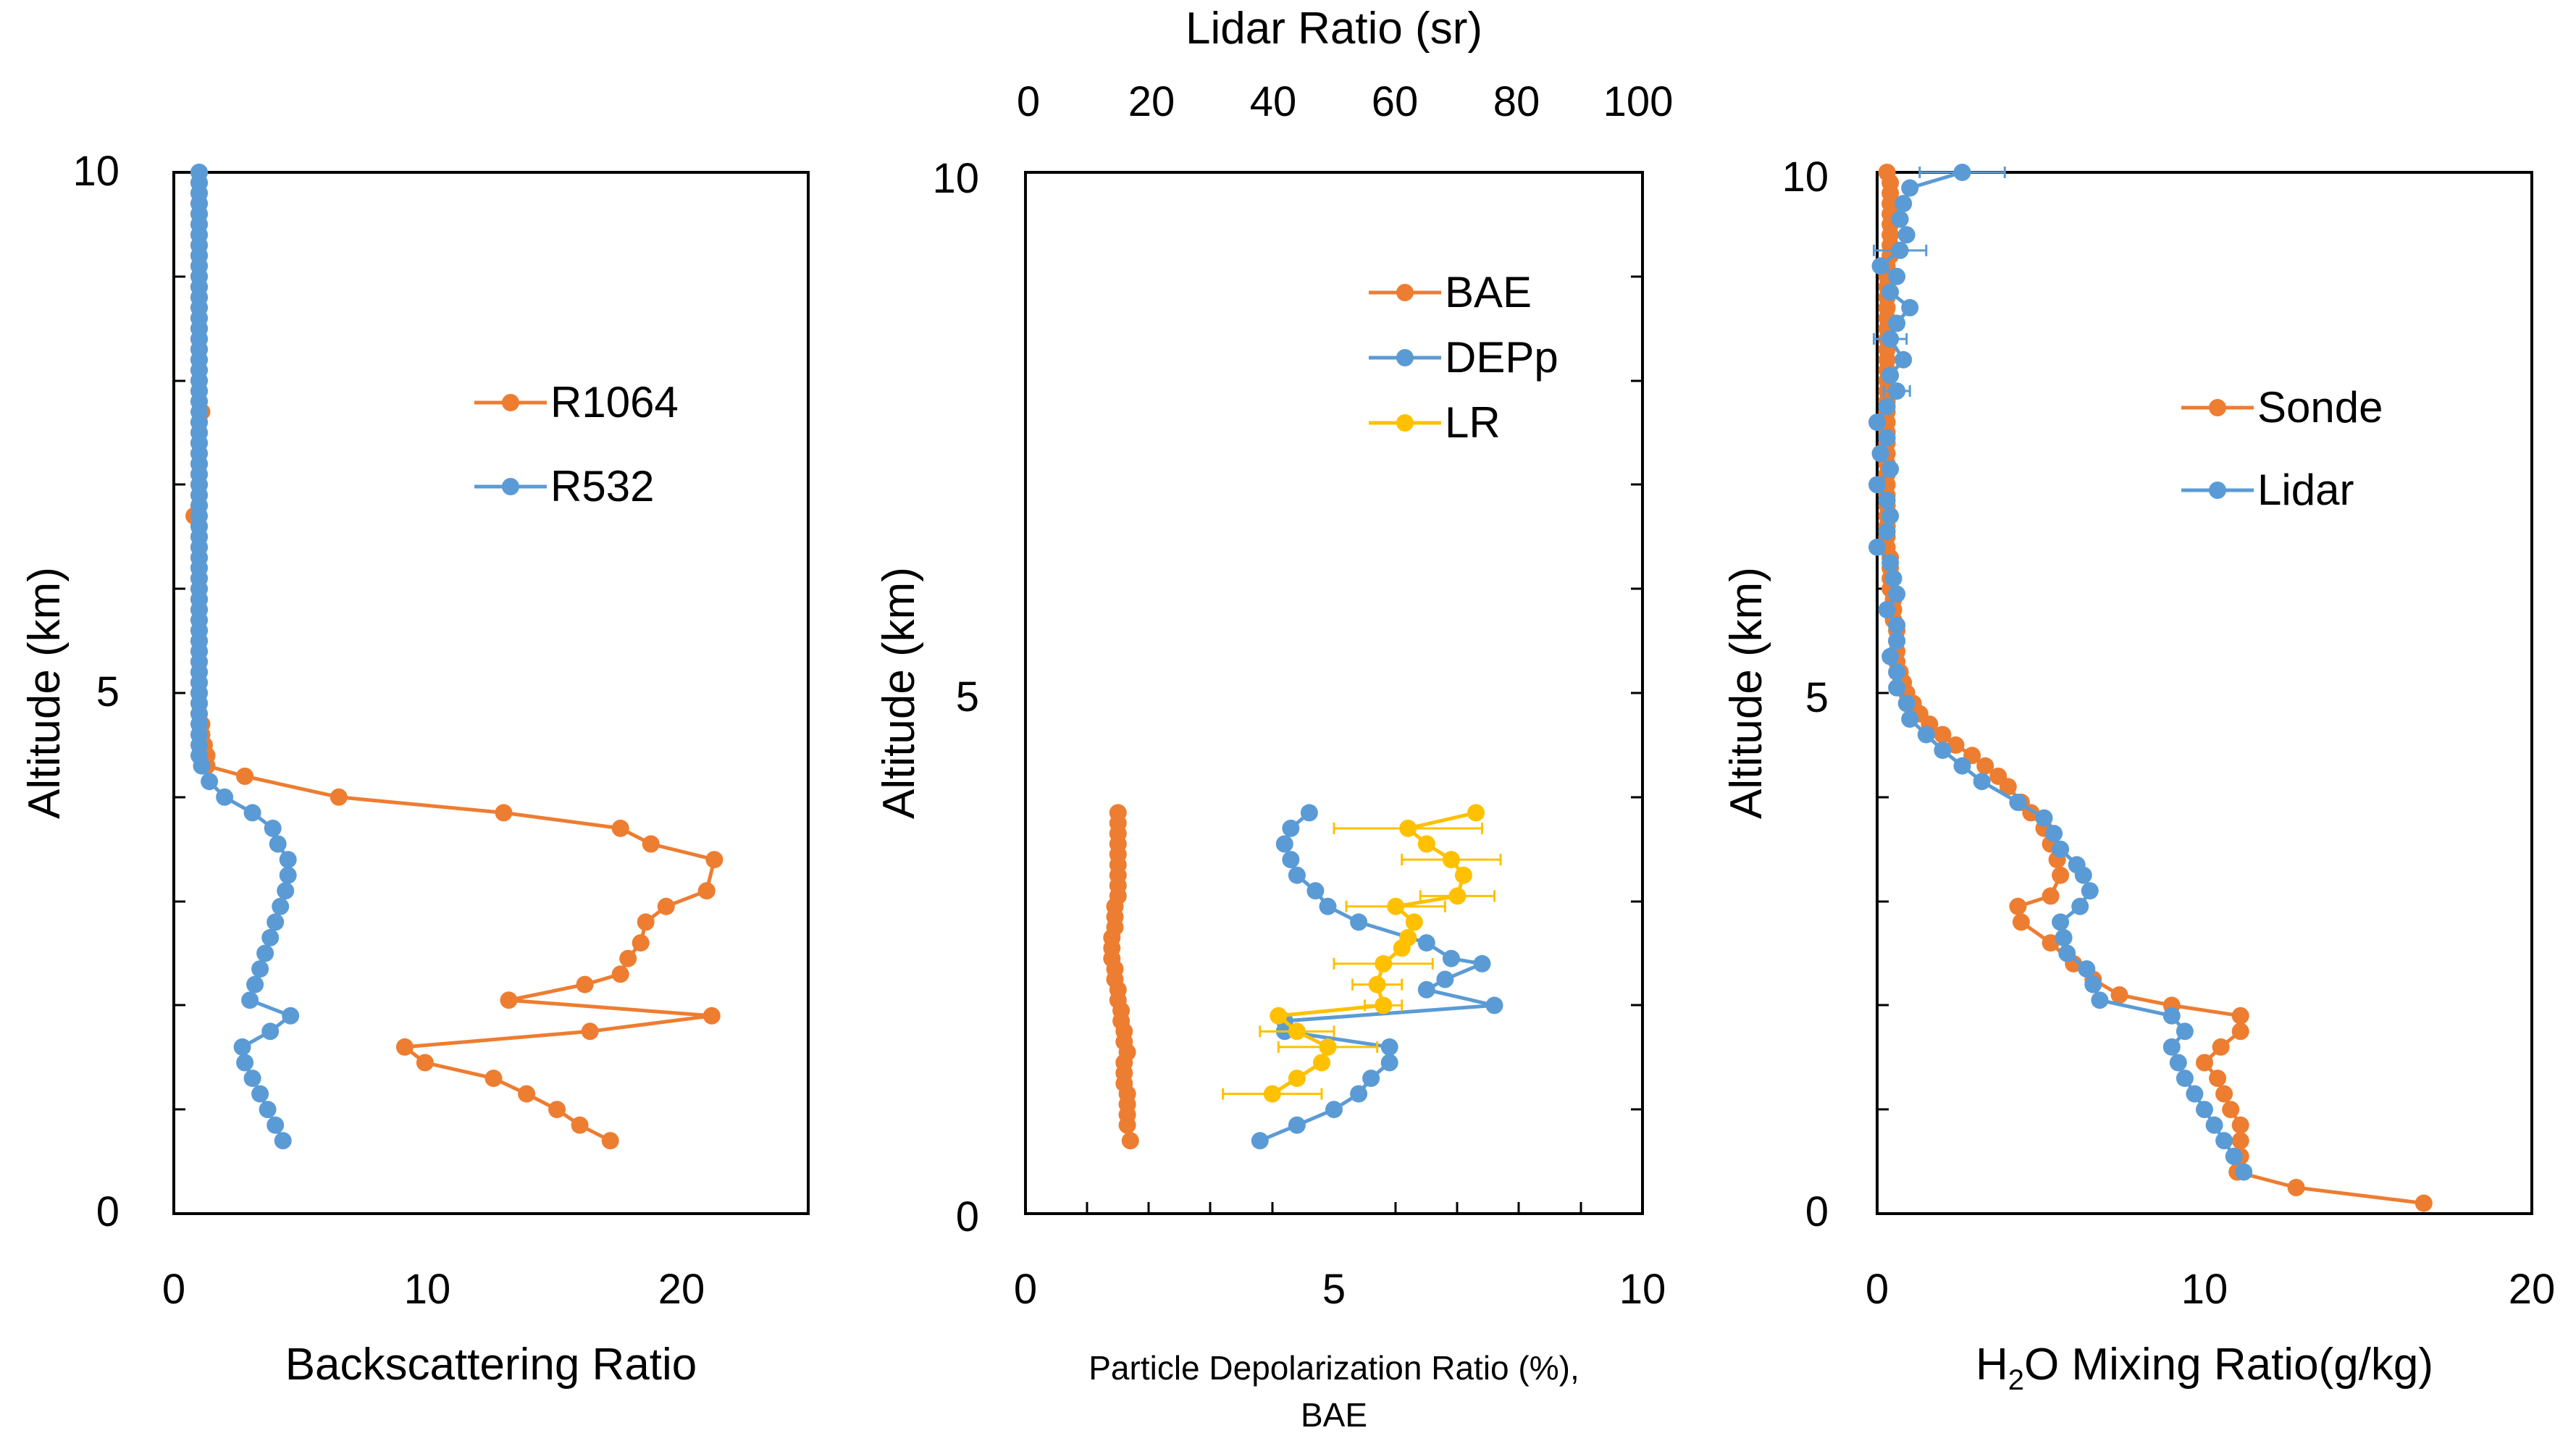 The image size is (2576, 1441). I want to click on y-axis-title-1: Altitude (km), so click(45, 693).